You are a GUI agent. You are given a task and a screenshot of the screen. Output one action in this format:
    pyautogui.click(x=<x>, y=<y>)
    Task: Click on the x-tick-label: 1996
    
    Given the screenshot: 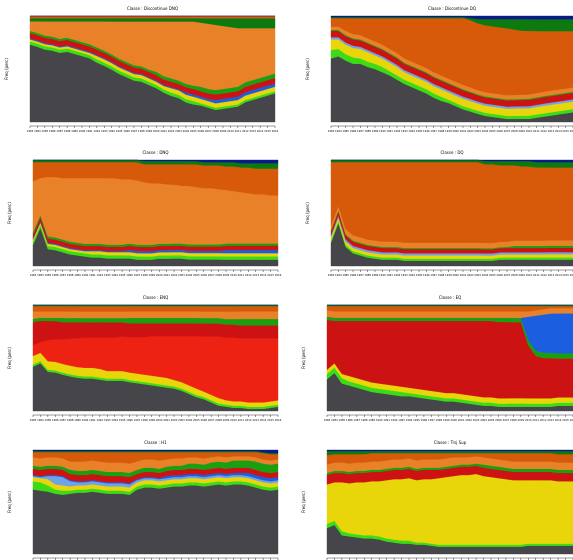 What is the action you would take?
    pyautogui.click(x=126, y=131)
    